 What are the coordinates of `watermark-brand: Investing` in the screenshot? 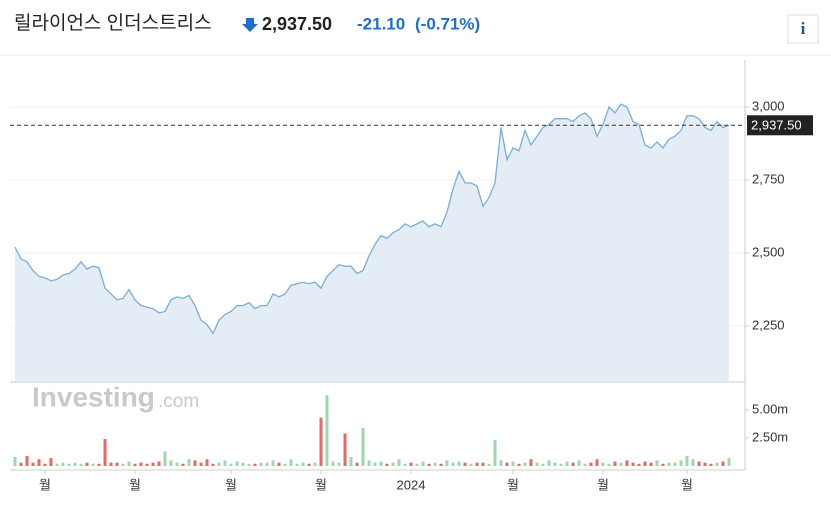 It's located at (93, 396).